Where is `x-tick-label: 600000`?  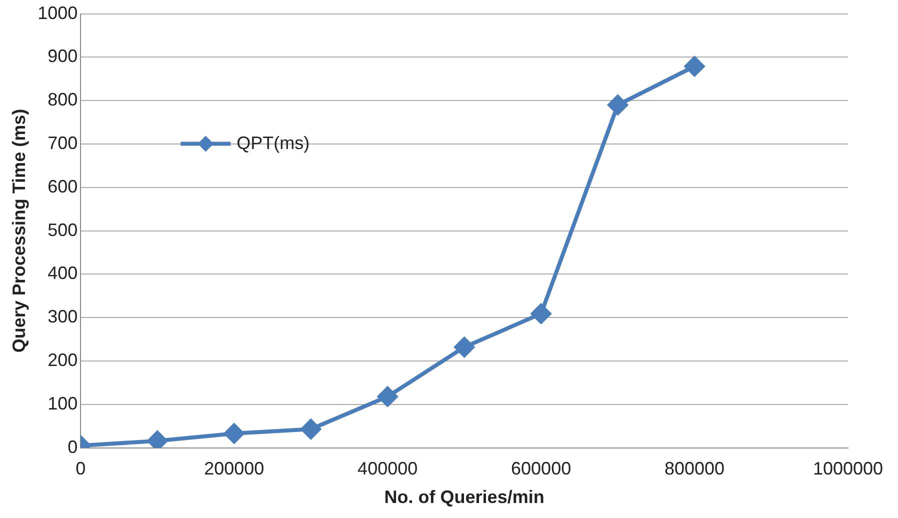 x-tick-label: 600000 is located at coordinates (541, 468).